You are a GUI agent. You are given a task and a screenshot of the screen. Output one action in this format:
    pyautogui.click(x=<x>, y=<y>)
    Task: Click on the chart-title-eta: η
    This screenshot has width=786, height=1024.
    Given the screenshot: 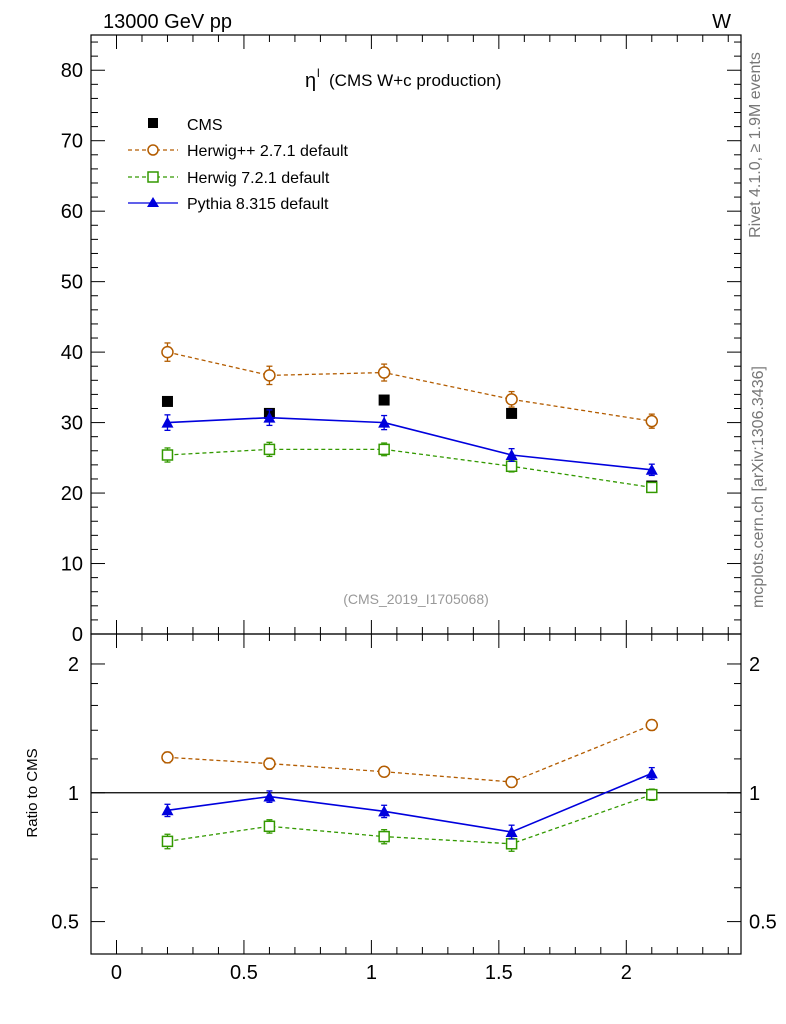 What is the action you would take?
    pyautogui.click(x=310, y=81)
    